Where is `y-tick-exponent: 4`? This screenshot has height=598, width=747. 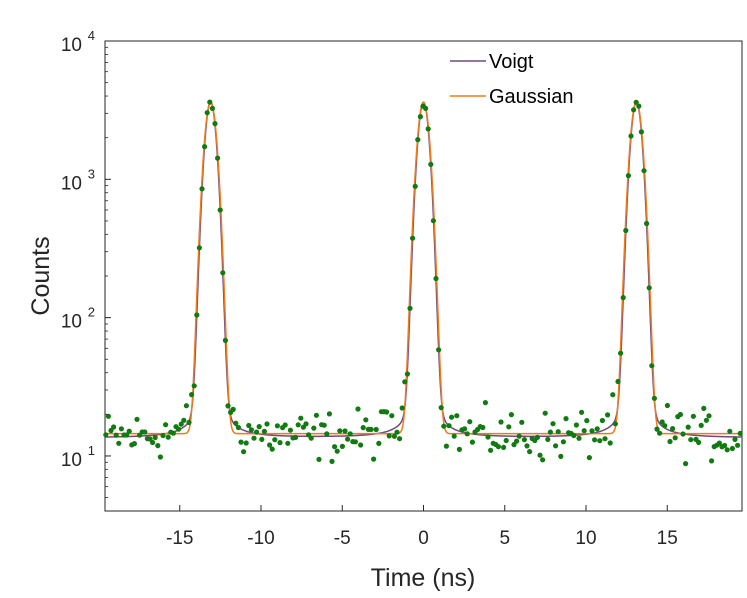
y-tick-exponent: 4 is located at coordinates (91, 35).